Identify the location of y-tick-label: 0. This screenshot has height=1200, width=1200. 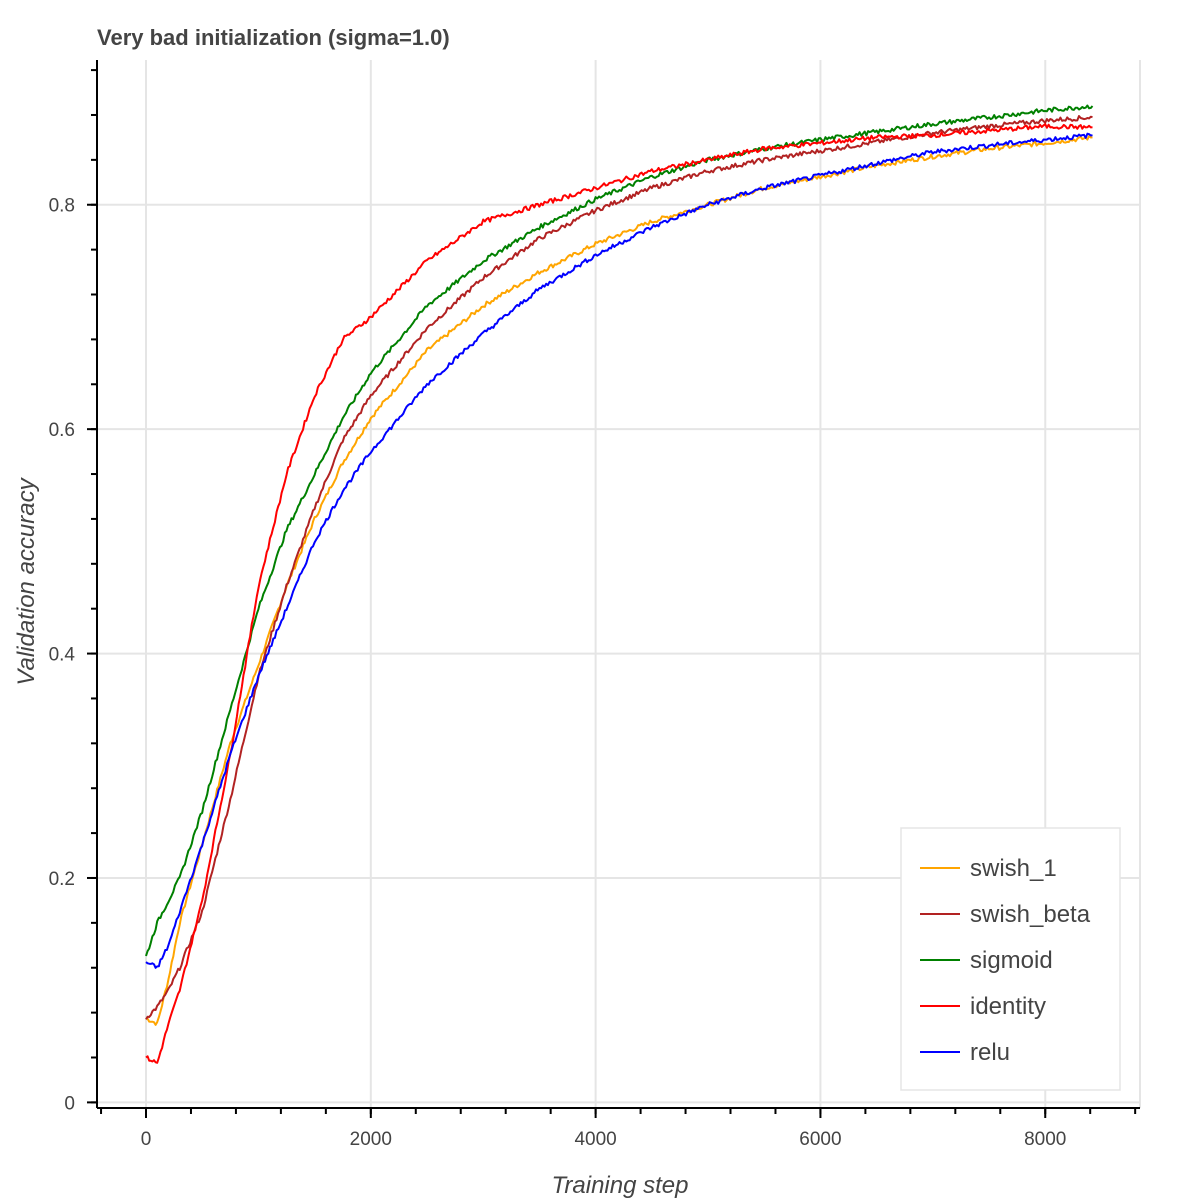
(69, 1103).